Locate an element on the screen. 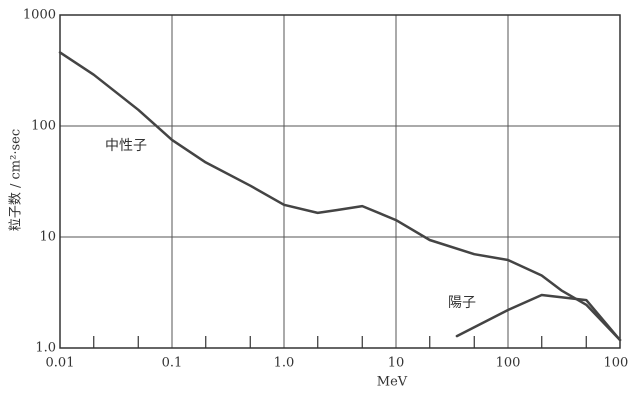  x-tick-label: 1000 is located at coordinates (616, 363).